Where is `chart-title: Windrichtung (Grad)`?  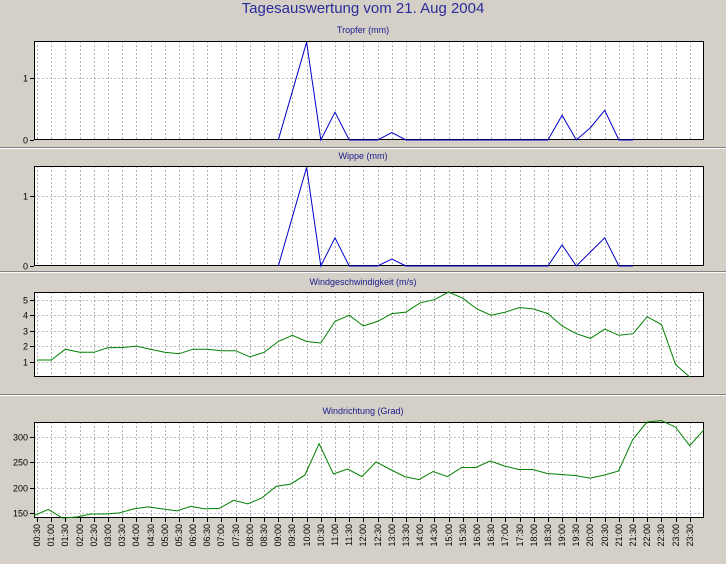
chart-title: Windrichtung (Grad) is located at coordinates (362, 411).